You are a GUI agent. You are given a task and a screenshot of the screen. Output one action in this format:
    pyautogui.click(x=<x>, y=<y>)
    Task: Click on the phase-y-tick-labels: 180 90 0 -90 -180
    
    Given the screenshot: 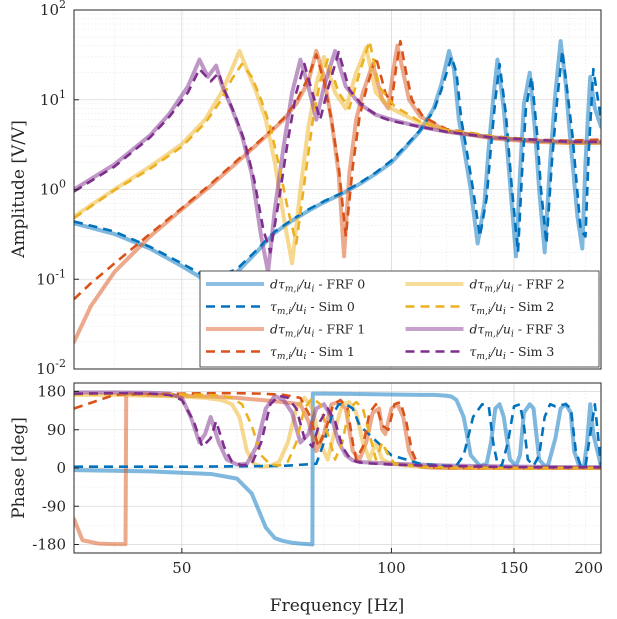 What is the action you would take?
    pyautogui.click(x=55, y=468)
    